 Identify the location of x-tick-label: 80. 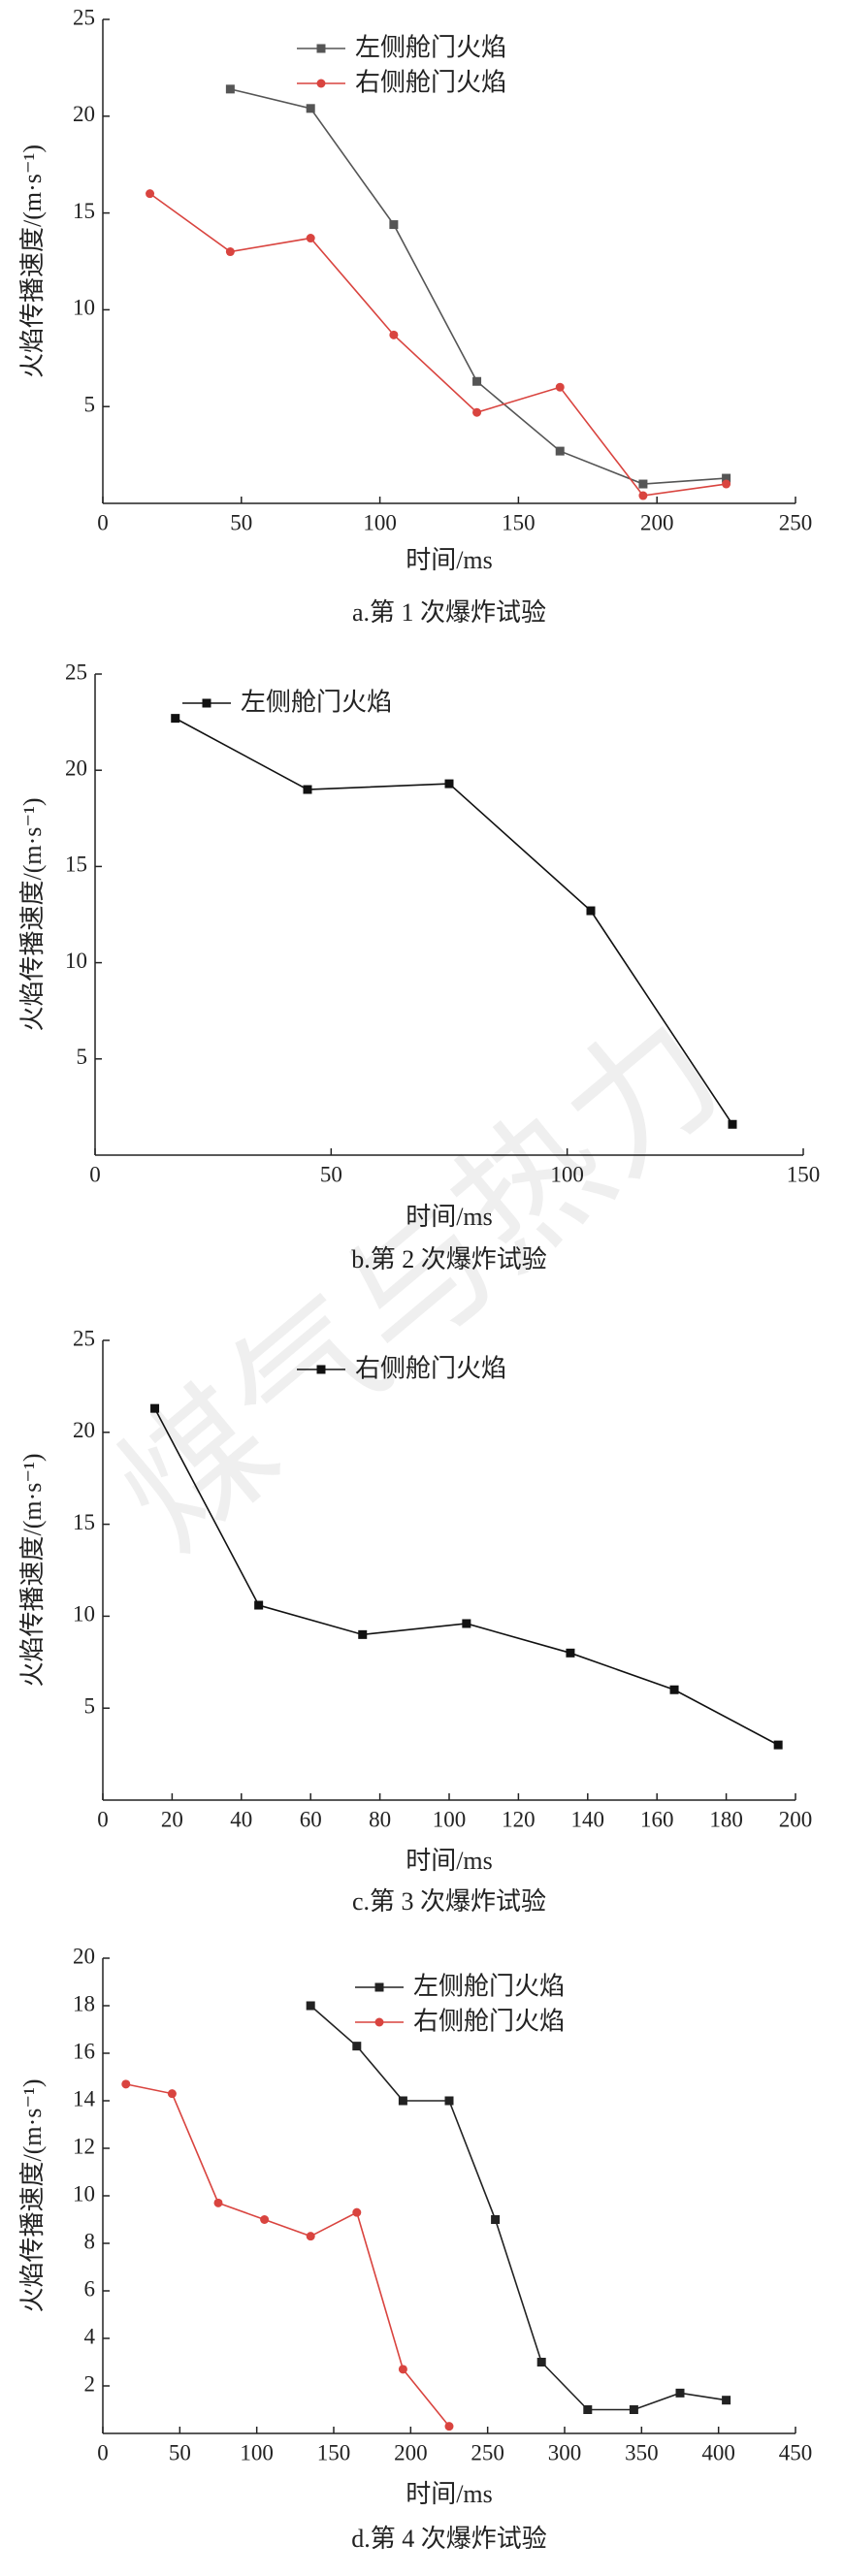
(380, 1819).